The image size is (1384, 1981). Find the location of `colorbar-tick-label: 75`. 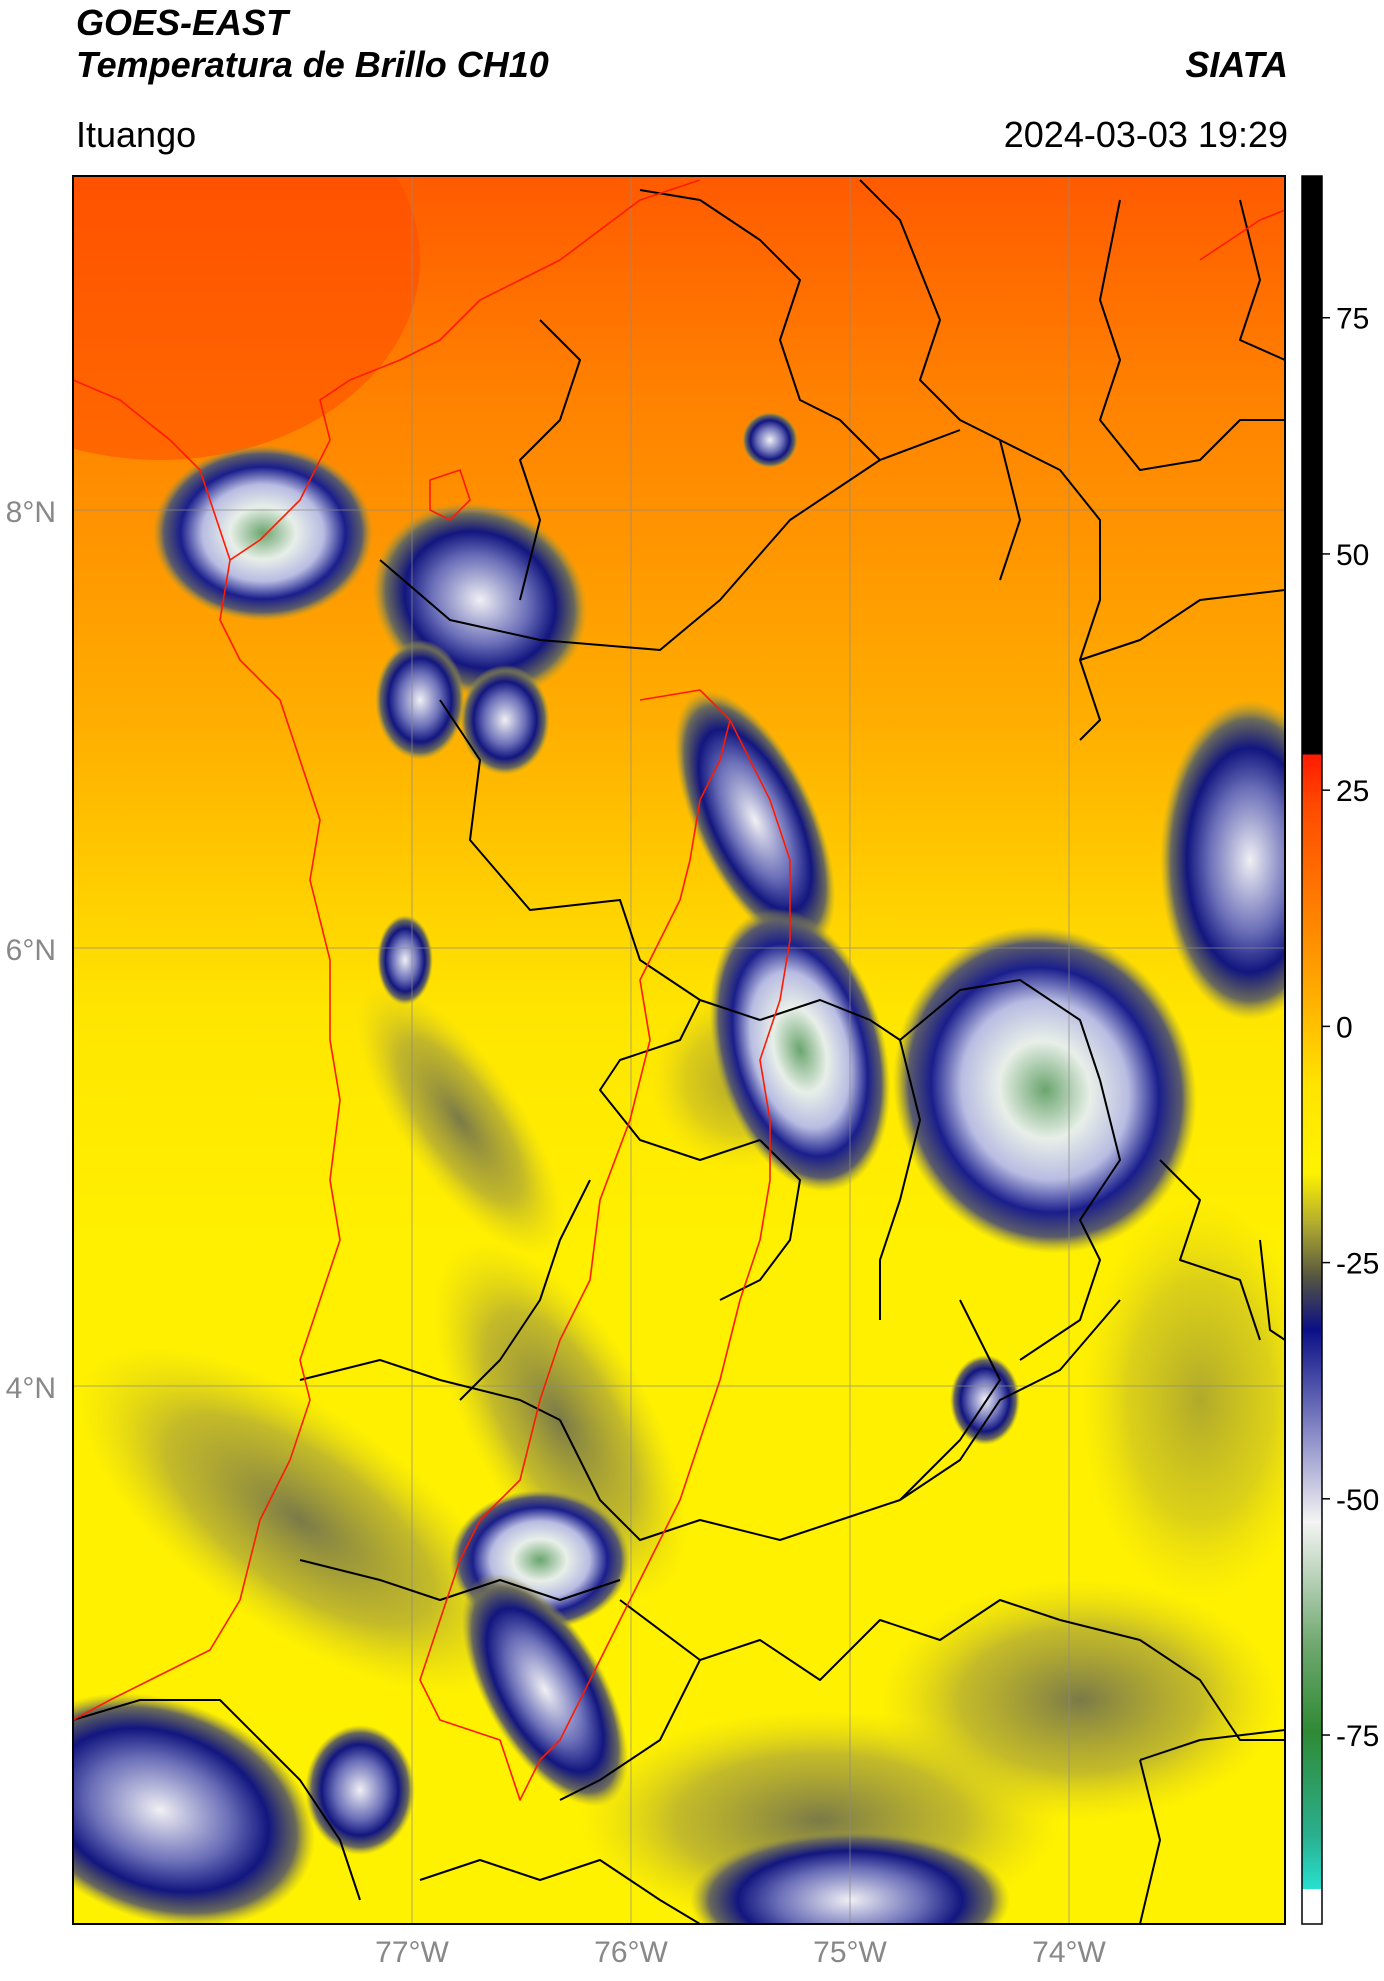

colorbar-tick-label: 75 is located at coordinates (1352, 319).